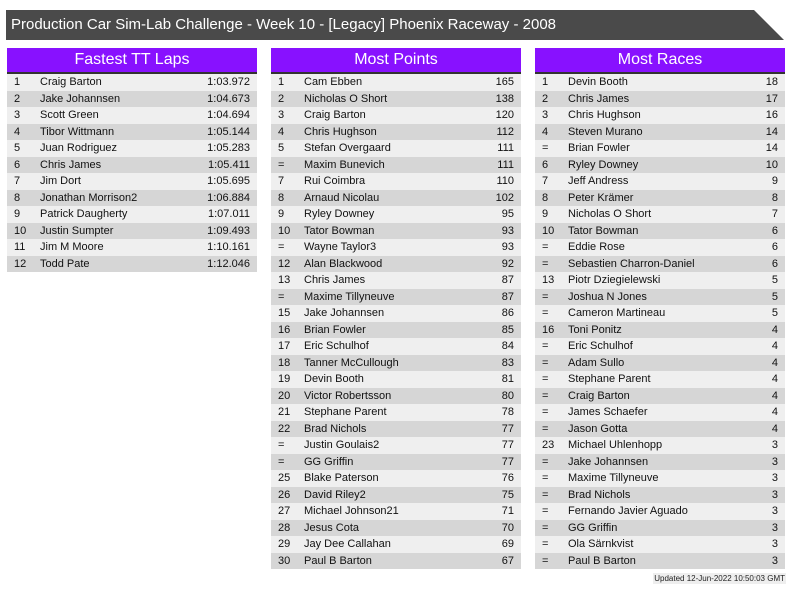 The height and width of the screenshot is (600, 800). What do you see at coordinates (132, 98) in the screenshot?
I see `table-row: 2 Jake Johannsen 1:04.673` at bounding box center [132, 98].